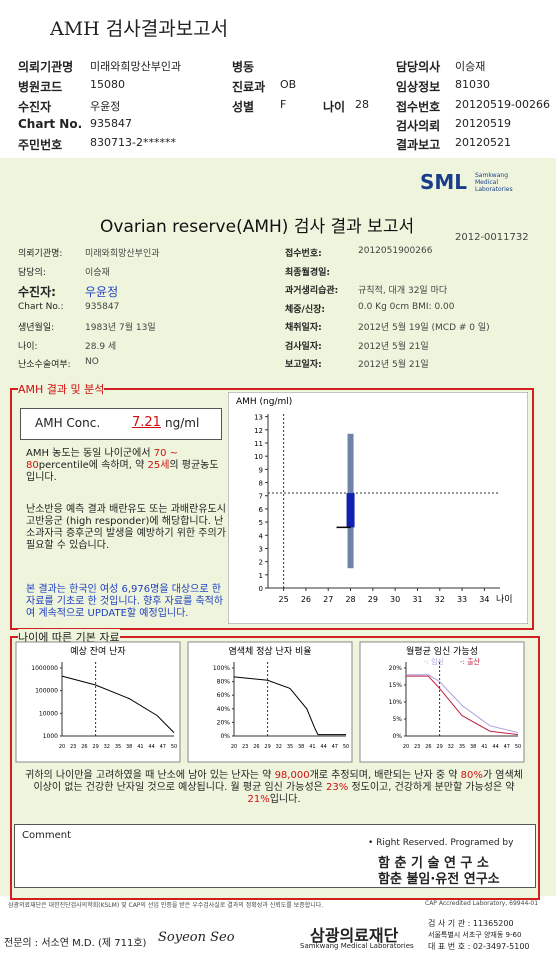 The height and width of the screenshot is (955, 556). What do you see at coordinates (439, 879) in the screenshot?
I see `text: 함춘 불임·유전 연구소` at bounding box center [439, 879].